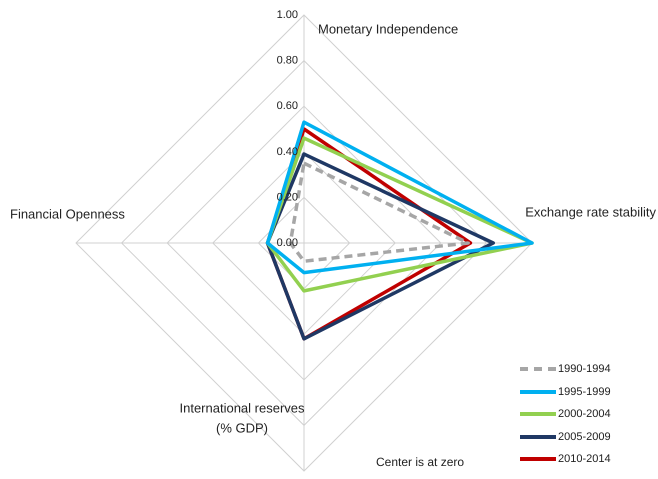 Image resolution: width=658 pixels, height=479 pixels. What do you see at coordinates (287, 106) in the screenshot?
I see `y-tick-label: 0.60` at bounding box center [287, 106].